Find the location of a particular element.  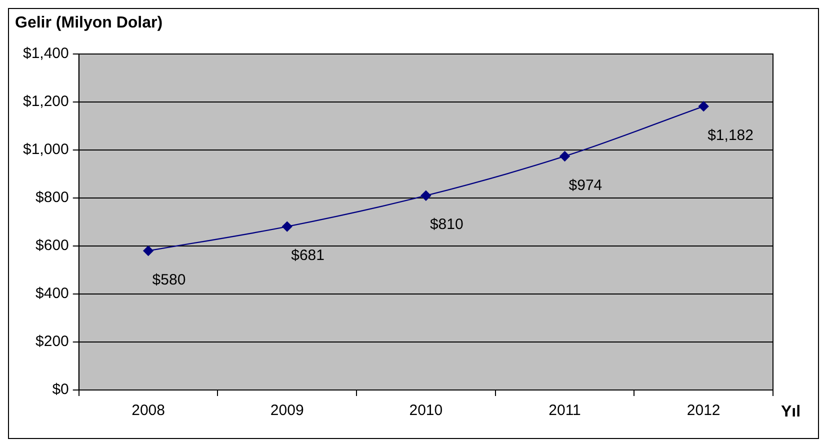

y-tick-label: $1,200 is located at coordinates (45, 101).